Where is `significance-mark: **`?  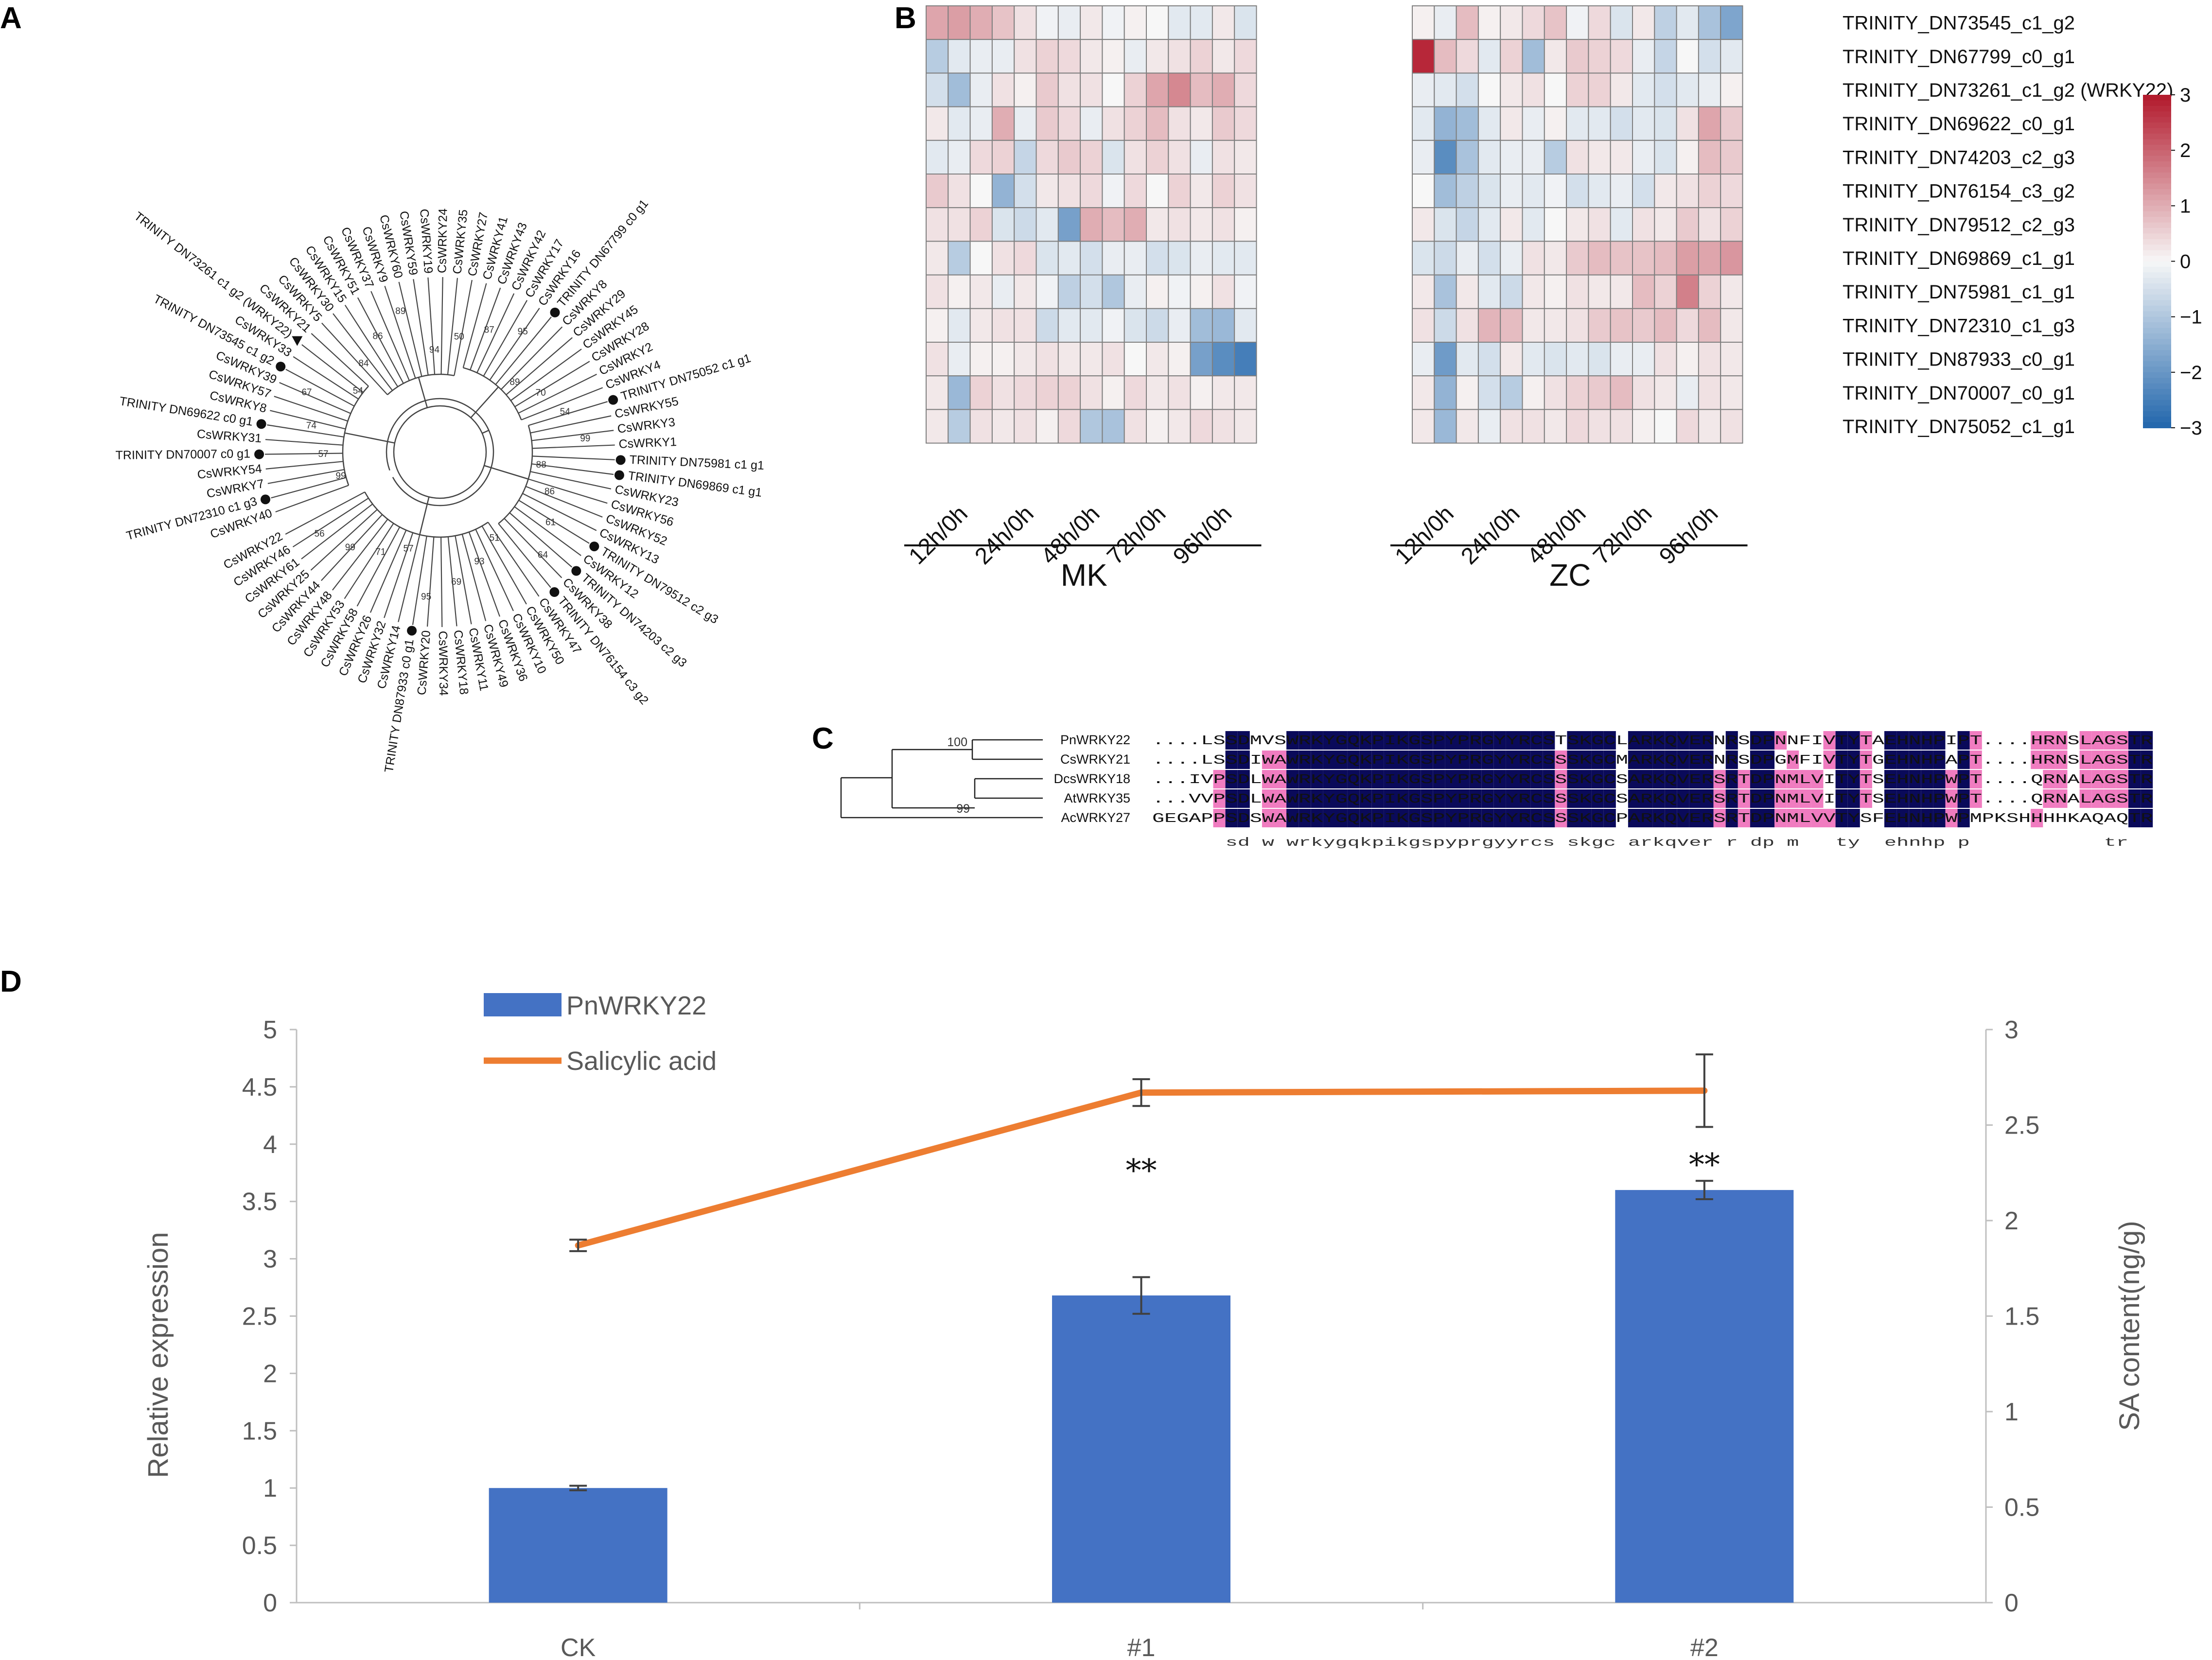
significance-mark: ** is located at coordinates (1141, 1171).